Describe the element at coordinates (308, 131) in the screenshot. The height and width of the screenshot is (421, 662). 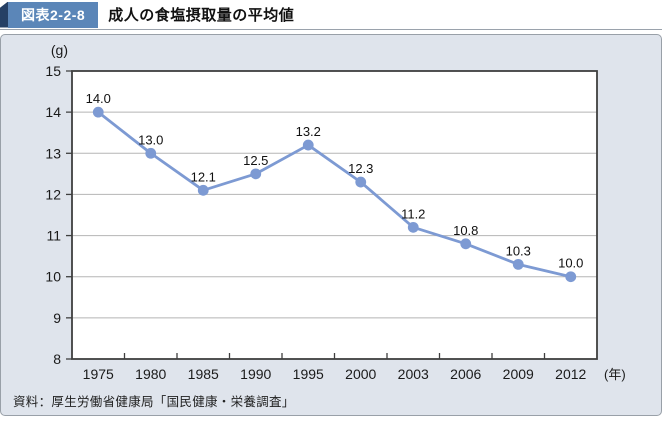
I see `data-point-label: 13.2` at that location.